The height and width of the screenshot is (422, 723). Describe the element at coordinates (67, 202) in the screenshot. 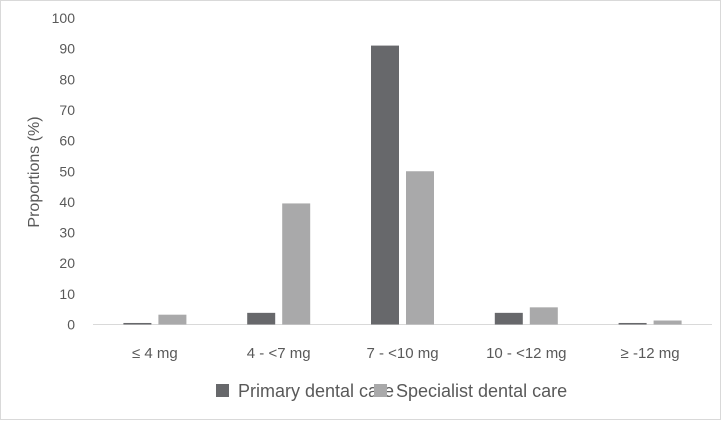

I see `y-tick-label: 40` at that location.